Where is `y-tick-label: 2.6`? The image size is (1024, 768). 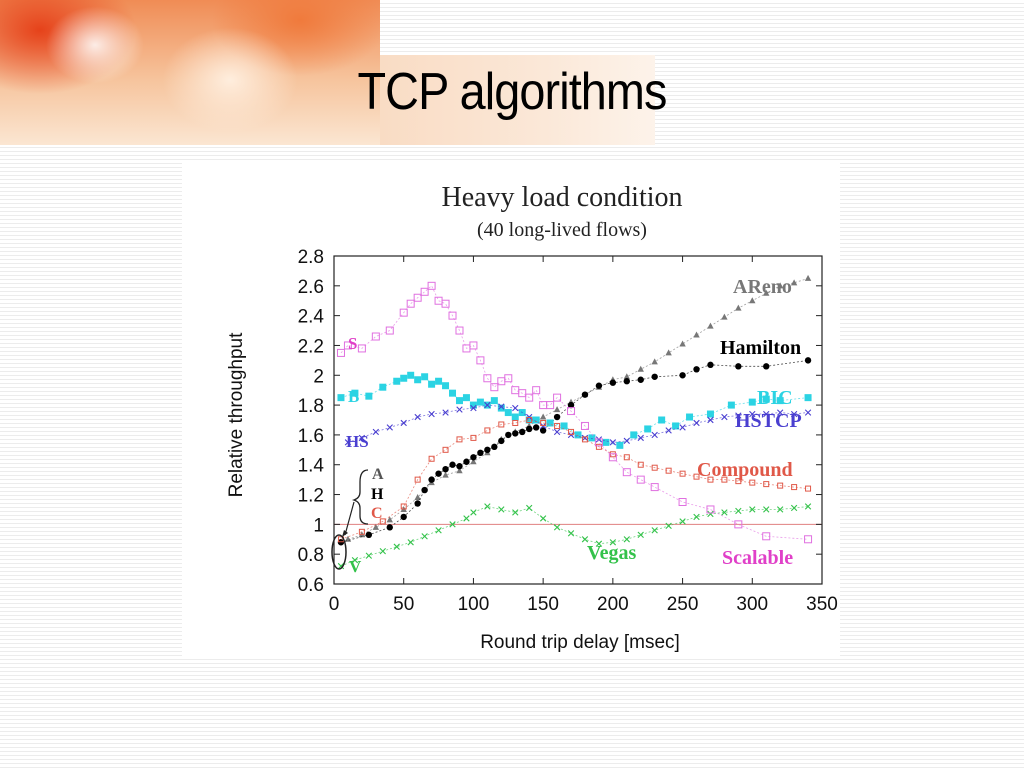 y-tick-label: 2.6 is located at coordinates (311, 287).